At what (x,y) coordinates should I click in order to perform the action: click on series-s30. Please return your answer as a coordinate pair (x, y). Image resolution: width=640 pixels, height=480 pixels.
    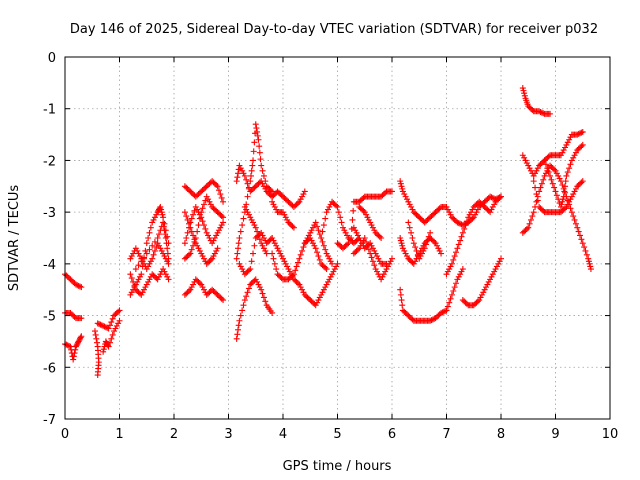
    Looking at the image, I should click on (370, 245).